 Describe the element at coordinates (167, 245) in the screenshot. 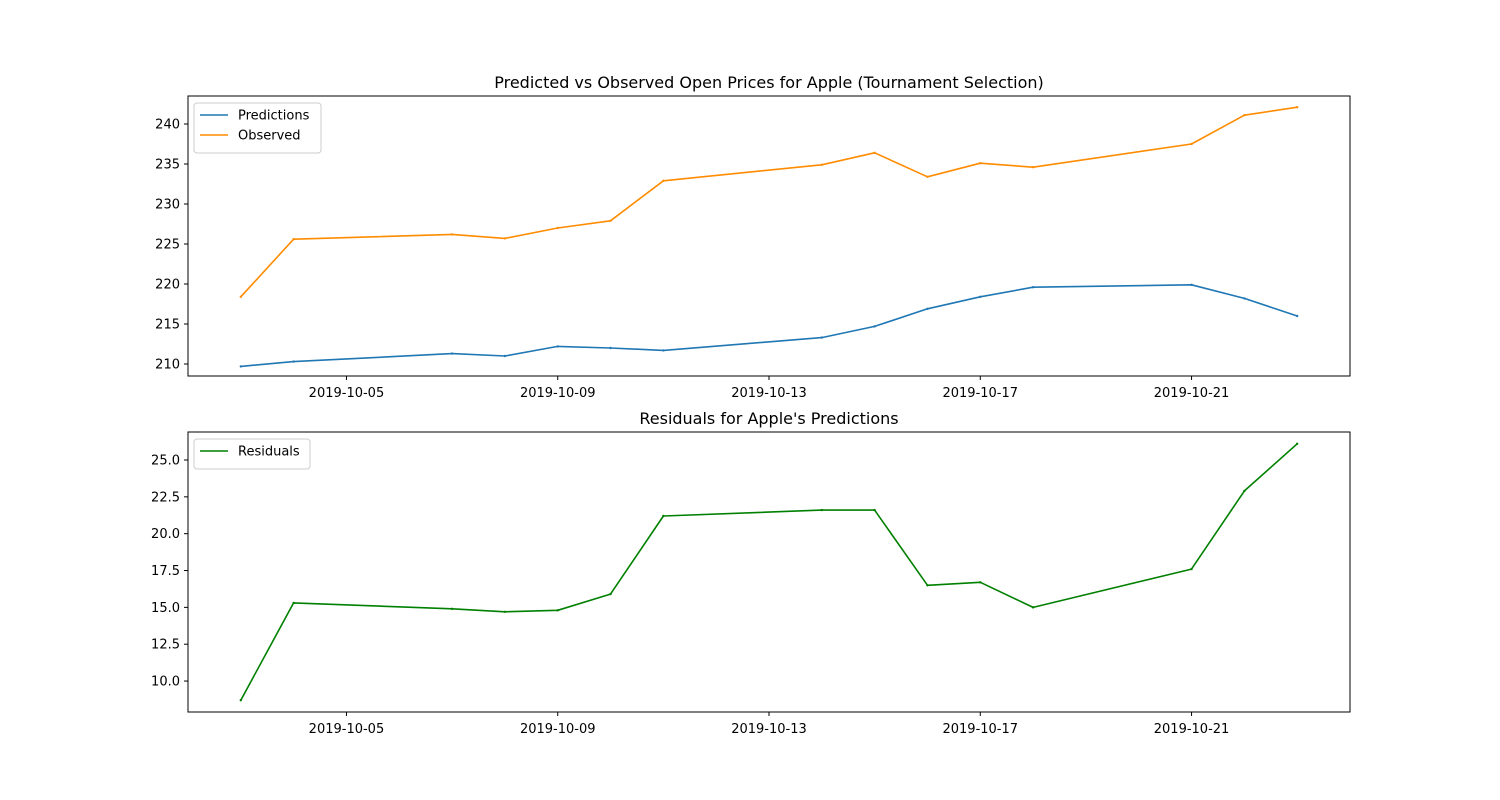

I see `y-tick-label: 225` at that location.